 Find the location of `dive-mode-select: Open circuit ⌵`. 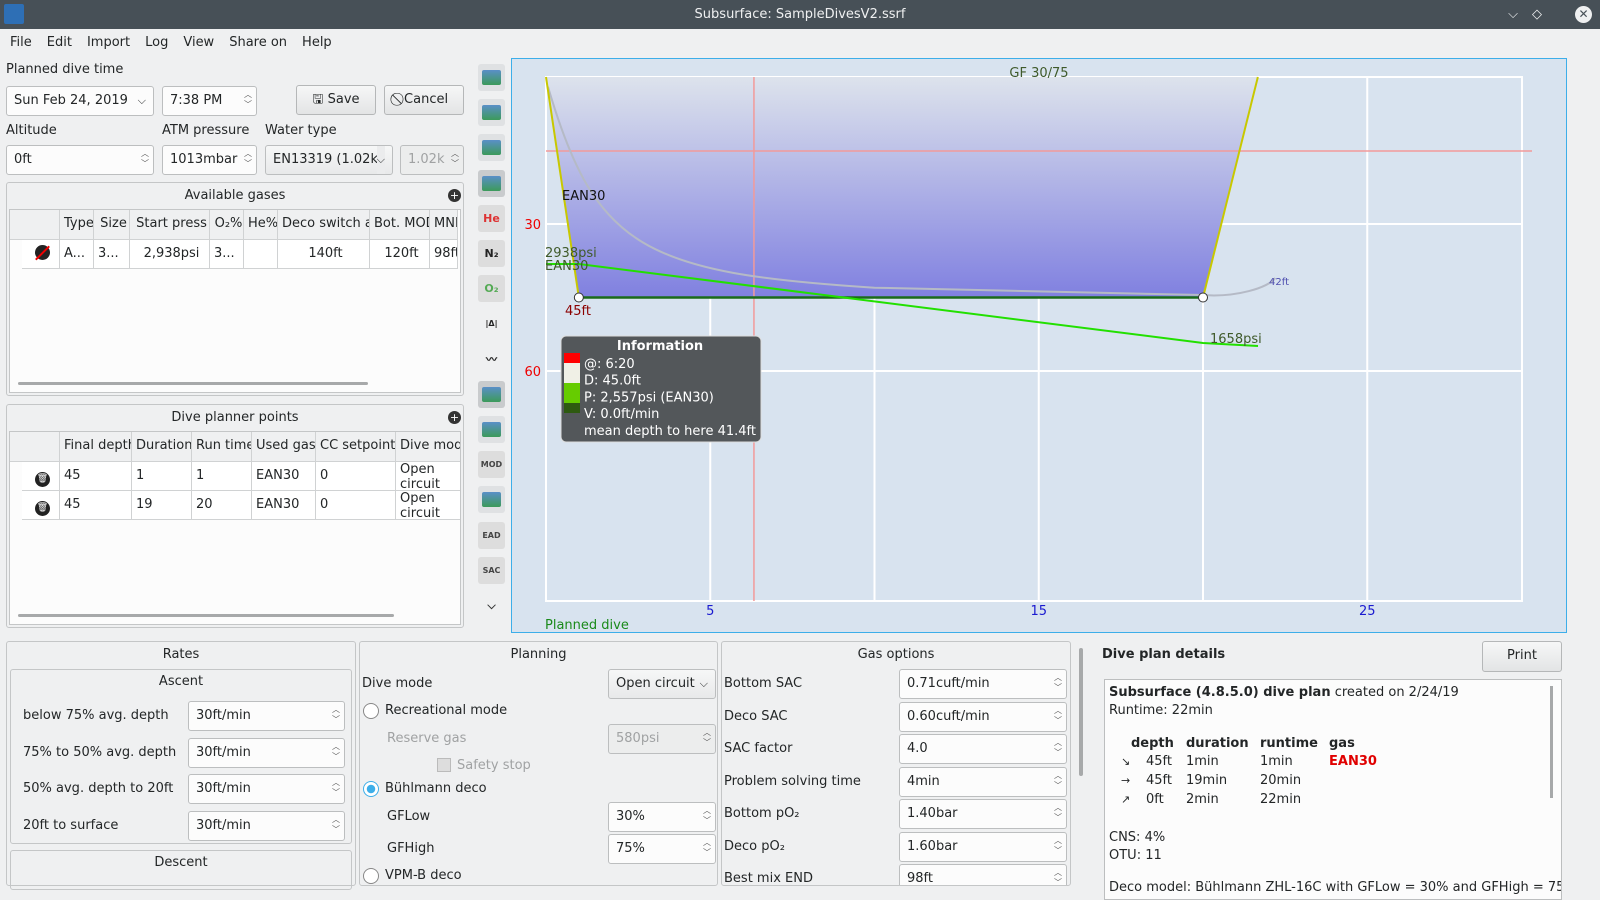

dive-mode-select: Open circuit ⌵ is located at coordinates (662, 684).